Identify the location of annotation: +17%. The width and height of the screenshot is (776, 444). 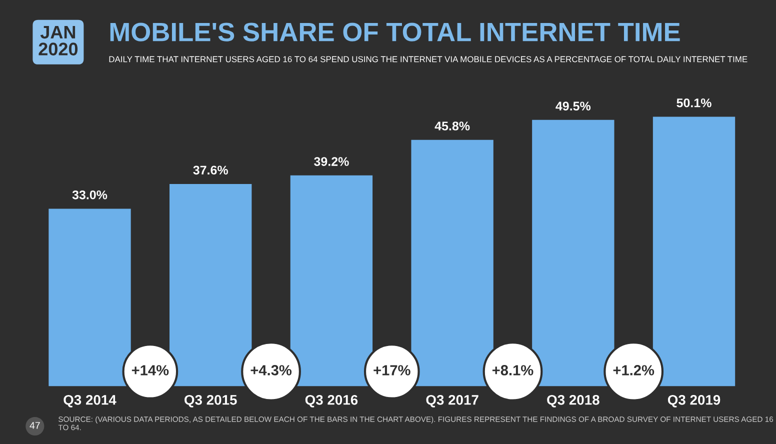
(392, 370).